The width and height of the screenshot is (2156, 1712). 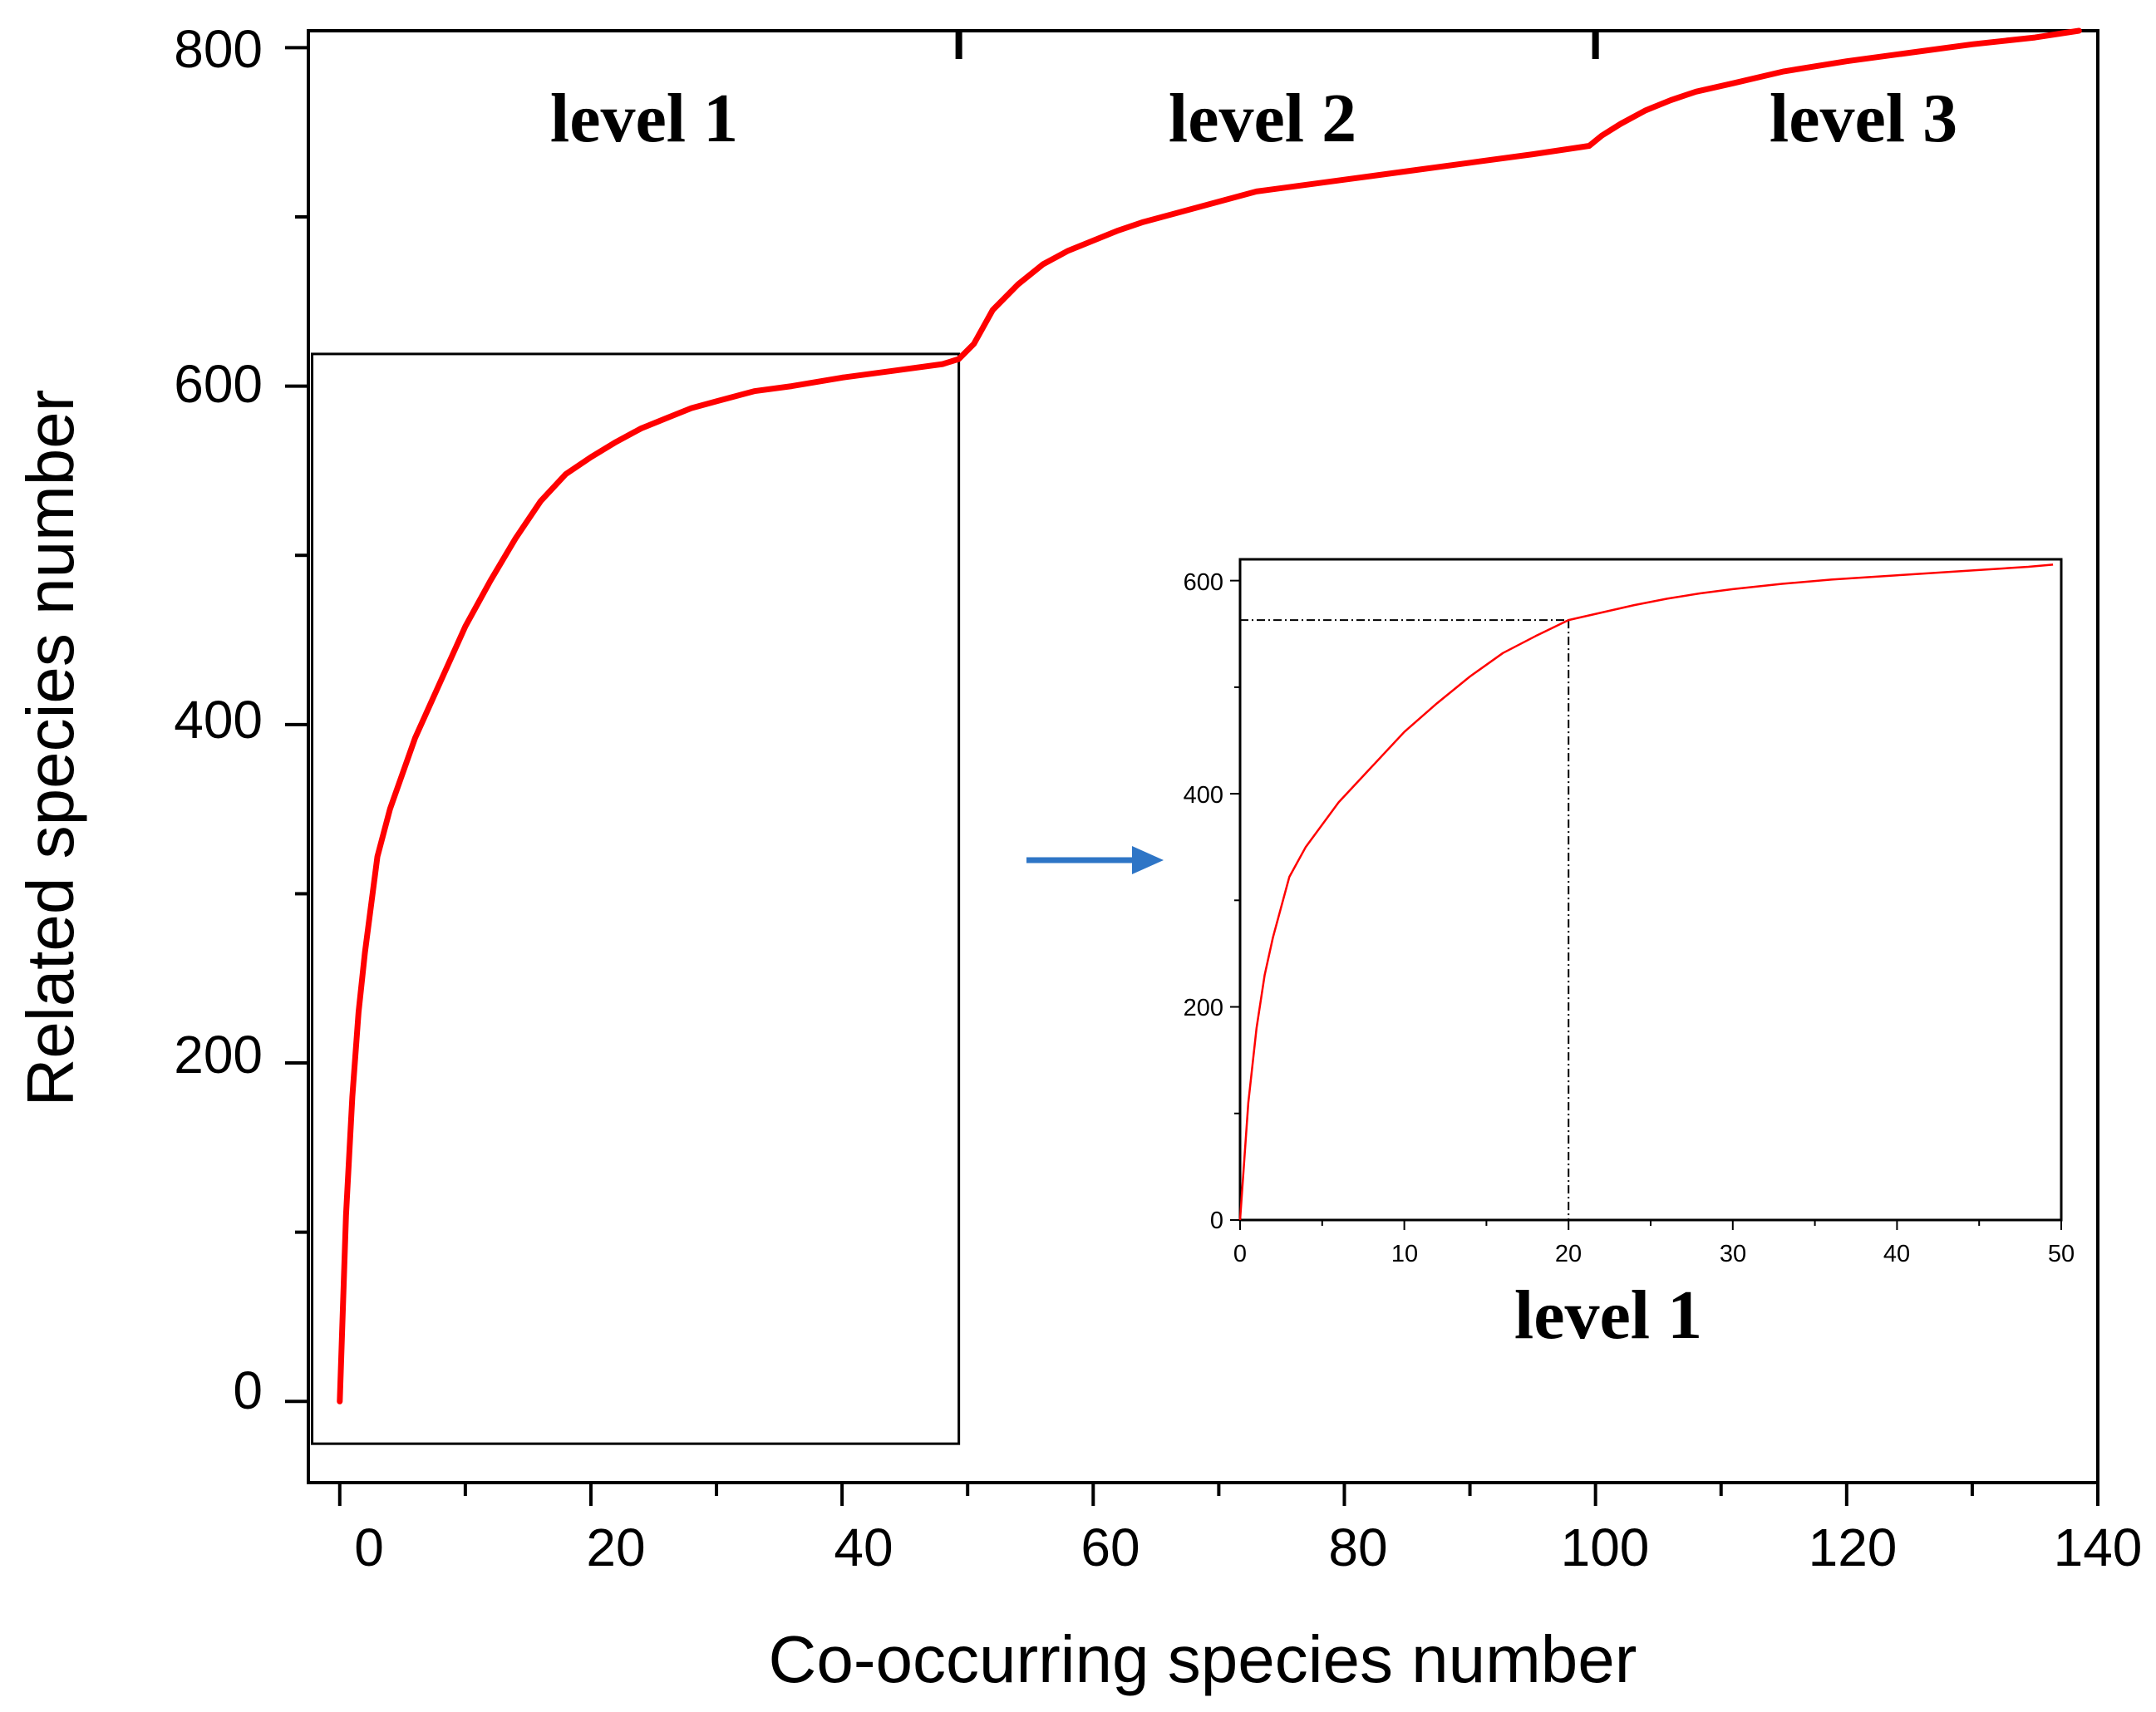 What do you see at coordinates (1854, 1547) in the screenshot?
I see `main-x-tick-label: 120` at bounding box center [1854, 1547].